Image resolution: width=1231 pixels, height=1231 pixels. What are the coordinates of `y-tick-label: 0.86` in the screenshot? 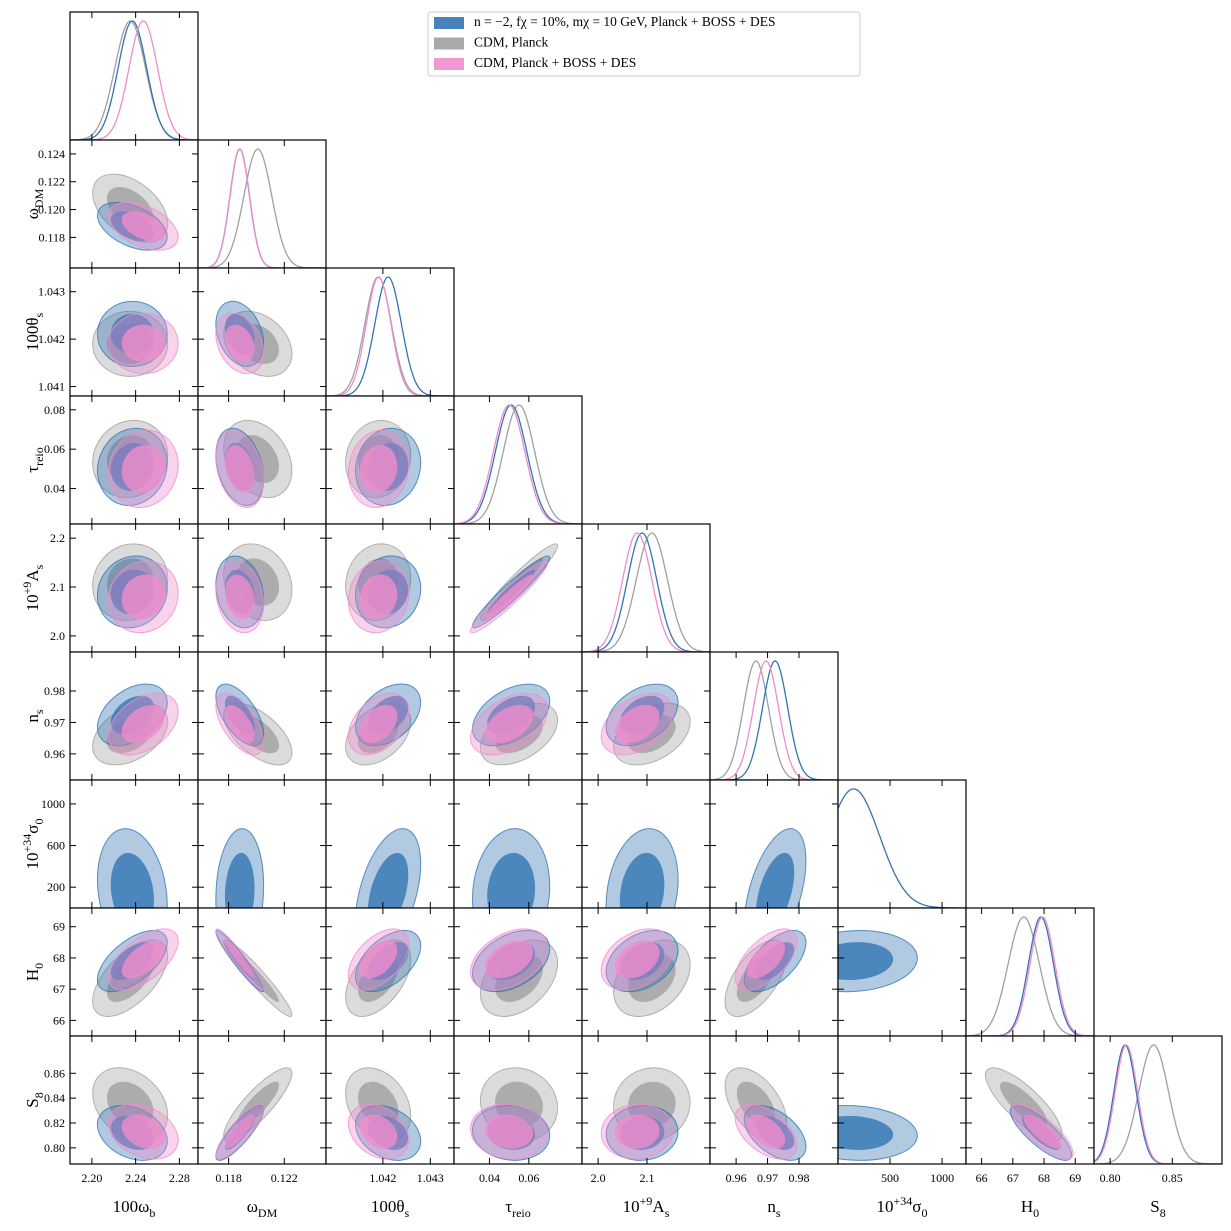 It's located at (54, 1073).